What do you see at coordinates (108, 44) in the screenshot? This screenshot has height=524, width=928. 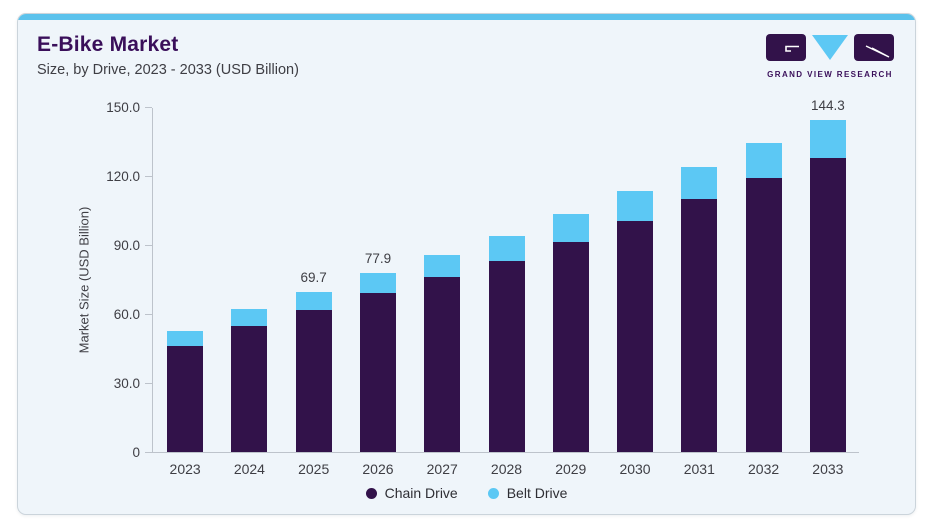 I see `chart-title: E-Bike Market` at bounding box center [108, 44].